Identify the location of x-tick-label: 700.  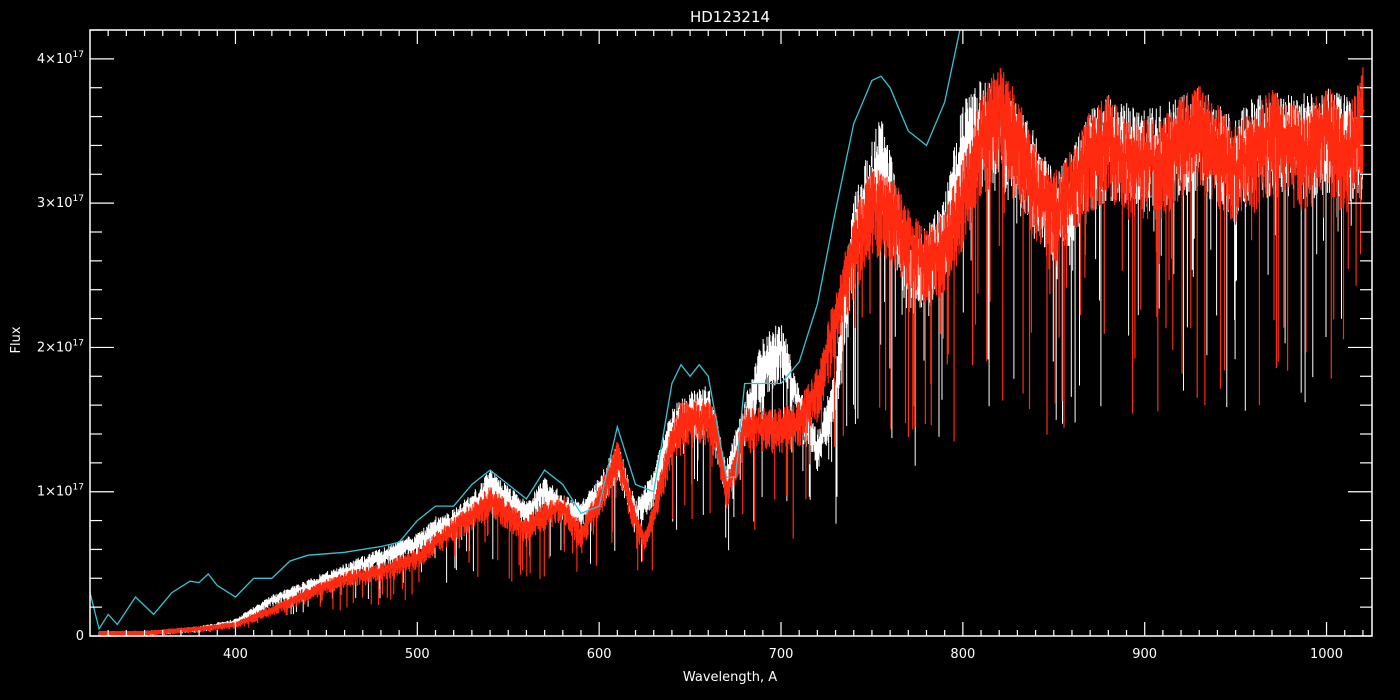
(781, 654).